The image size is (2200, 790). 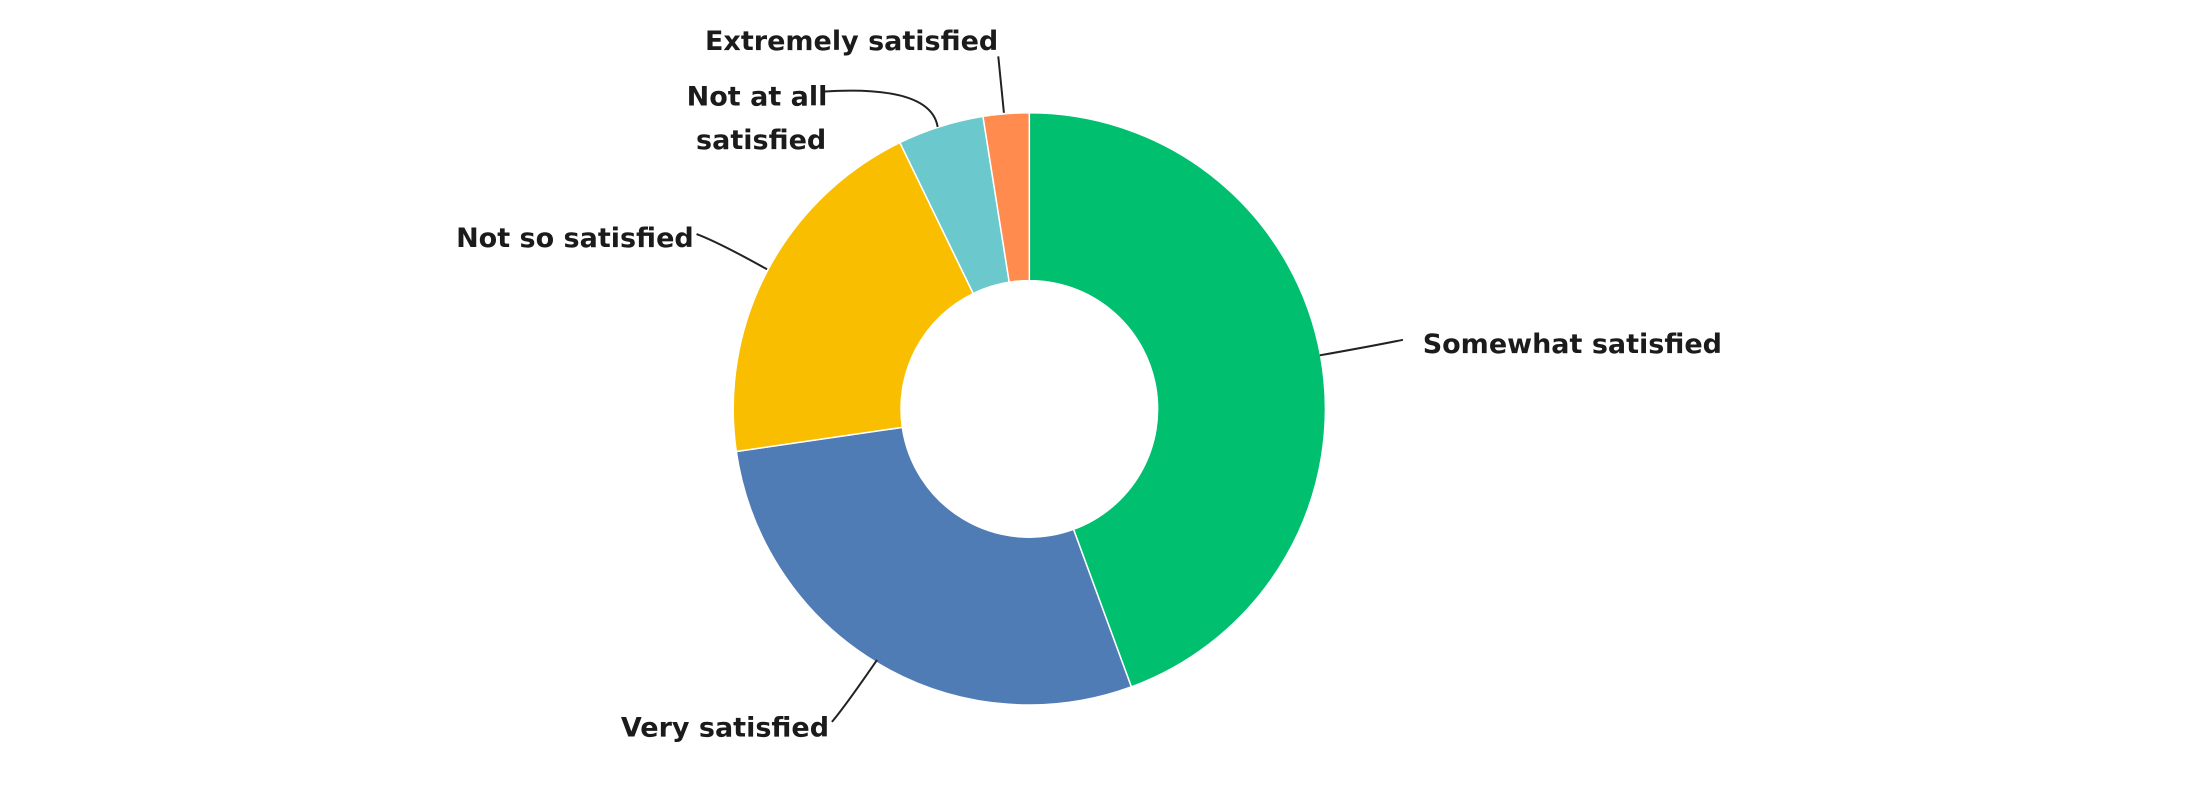 I want to click on segment-label: Somewhat satisfied, so click(x=1572, y=344).